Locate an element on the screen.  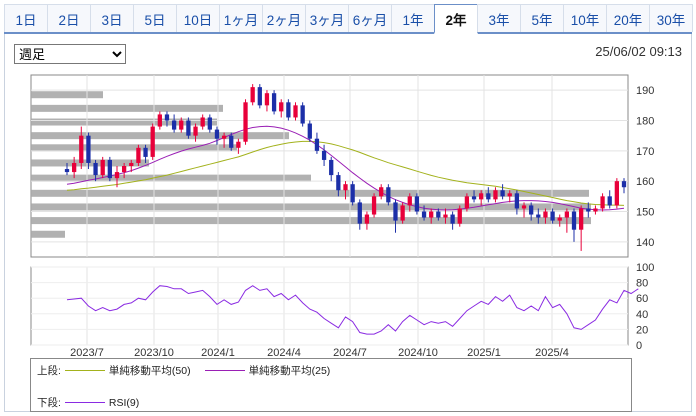
timestamp: 25/06/02 09:13 is located at coordinates (638, 51).